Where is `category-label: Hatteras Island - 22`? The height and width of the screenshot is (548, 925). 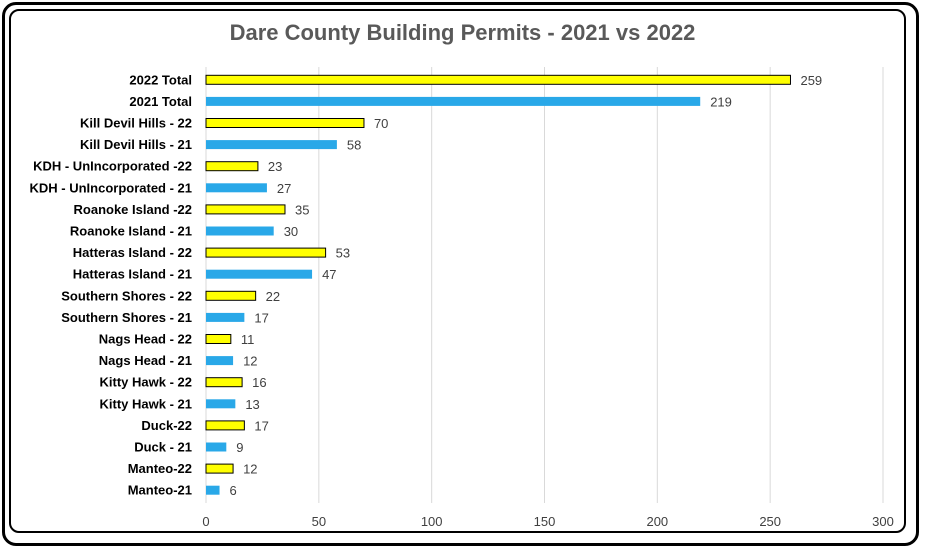 category-label: Hatteras Island - 22 is located at coordinates (132, 252).